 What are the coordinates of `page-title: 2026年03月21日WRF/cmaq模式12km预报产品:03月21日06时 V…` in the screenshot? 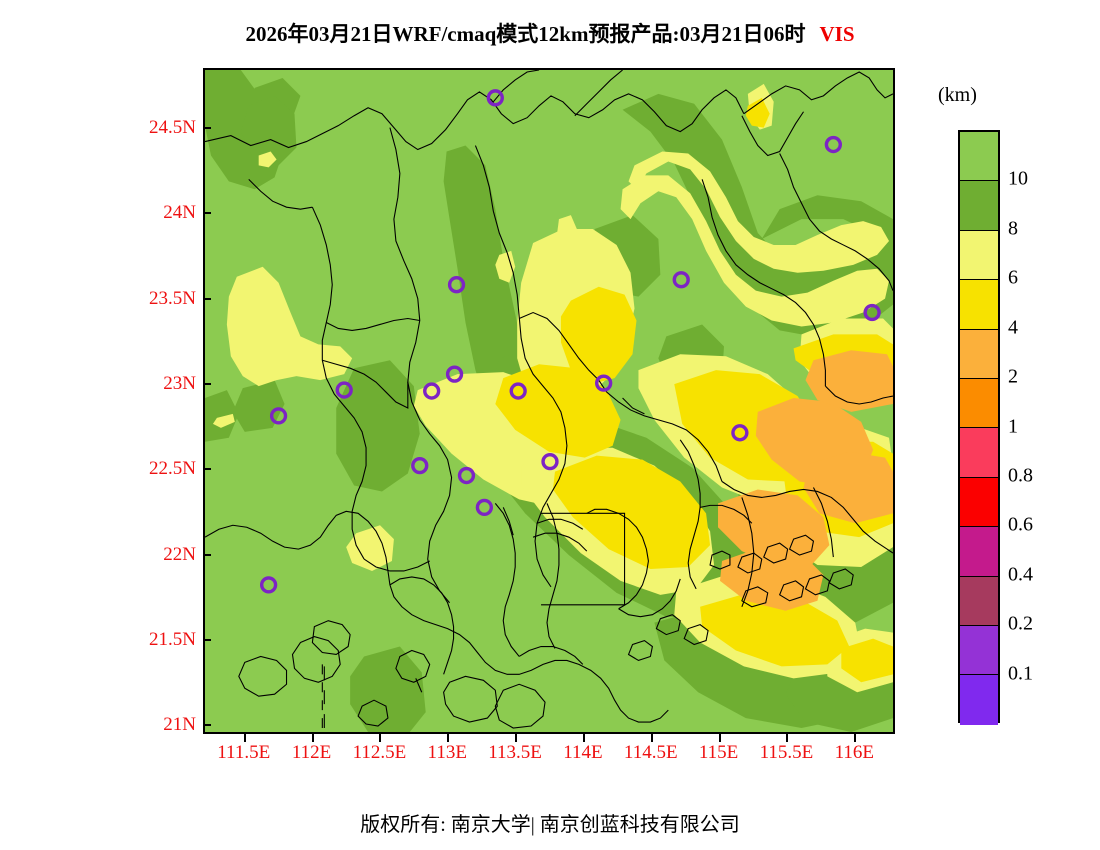 It's located at (550, 33).